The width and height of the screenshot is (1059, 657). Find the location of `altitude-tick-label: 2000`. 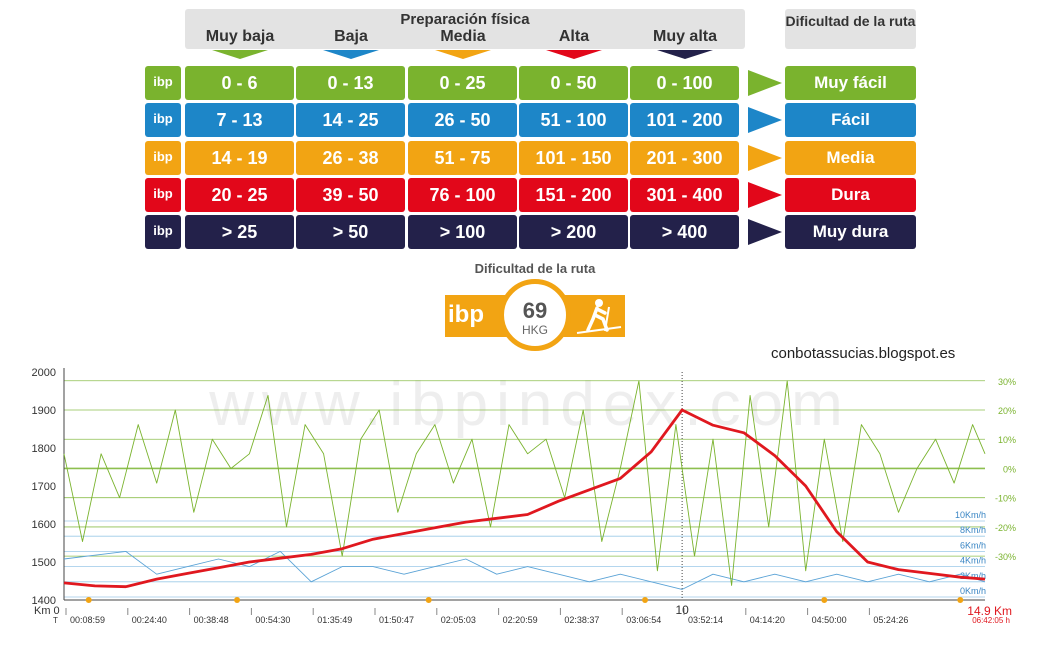

altitude-tick-label: 2000 is located at coordinates (44, 373).